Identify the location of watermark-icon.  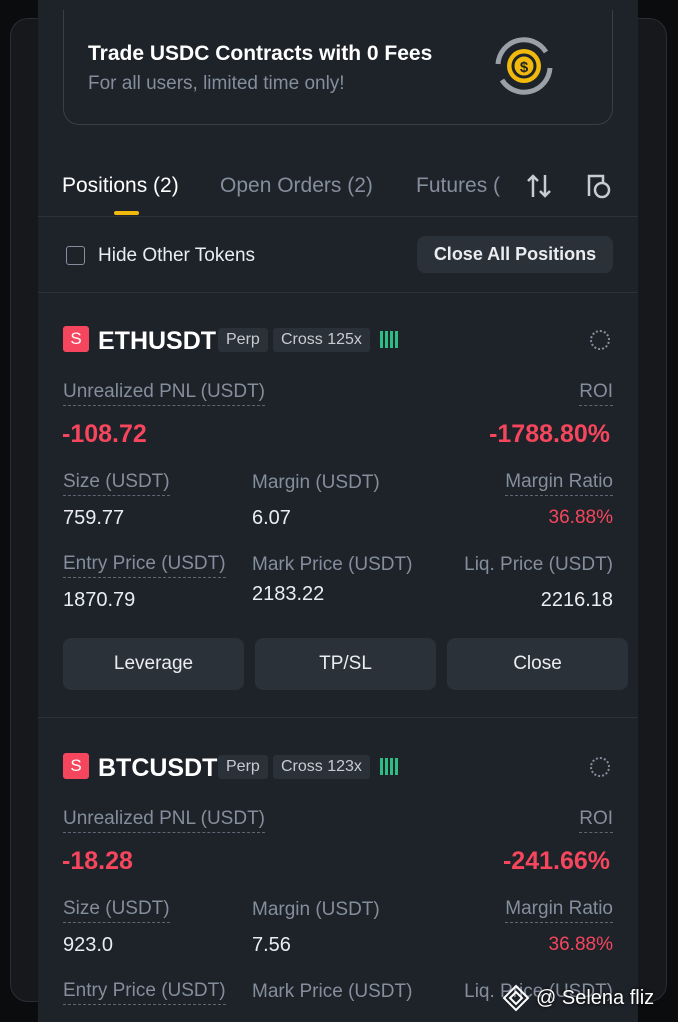
(516, 998).